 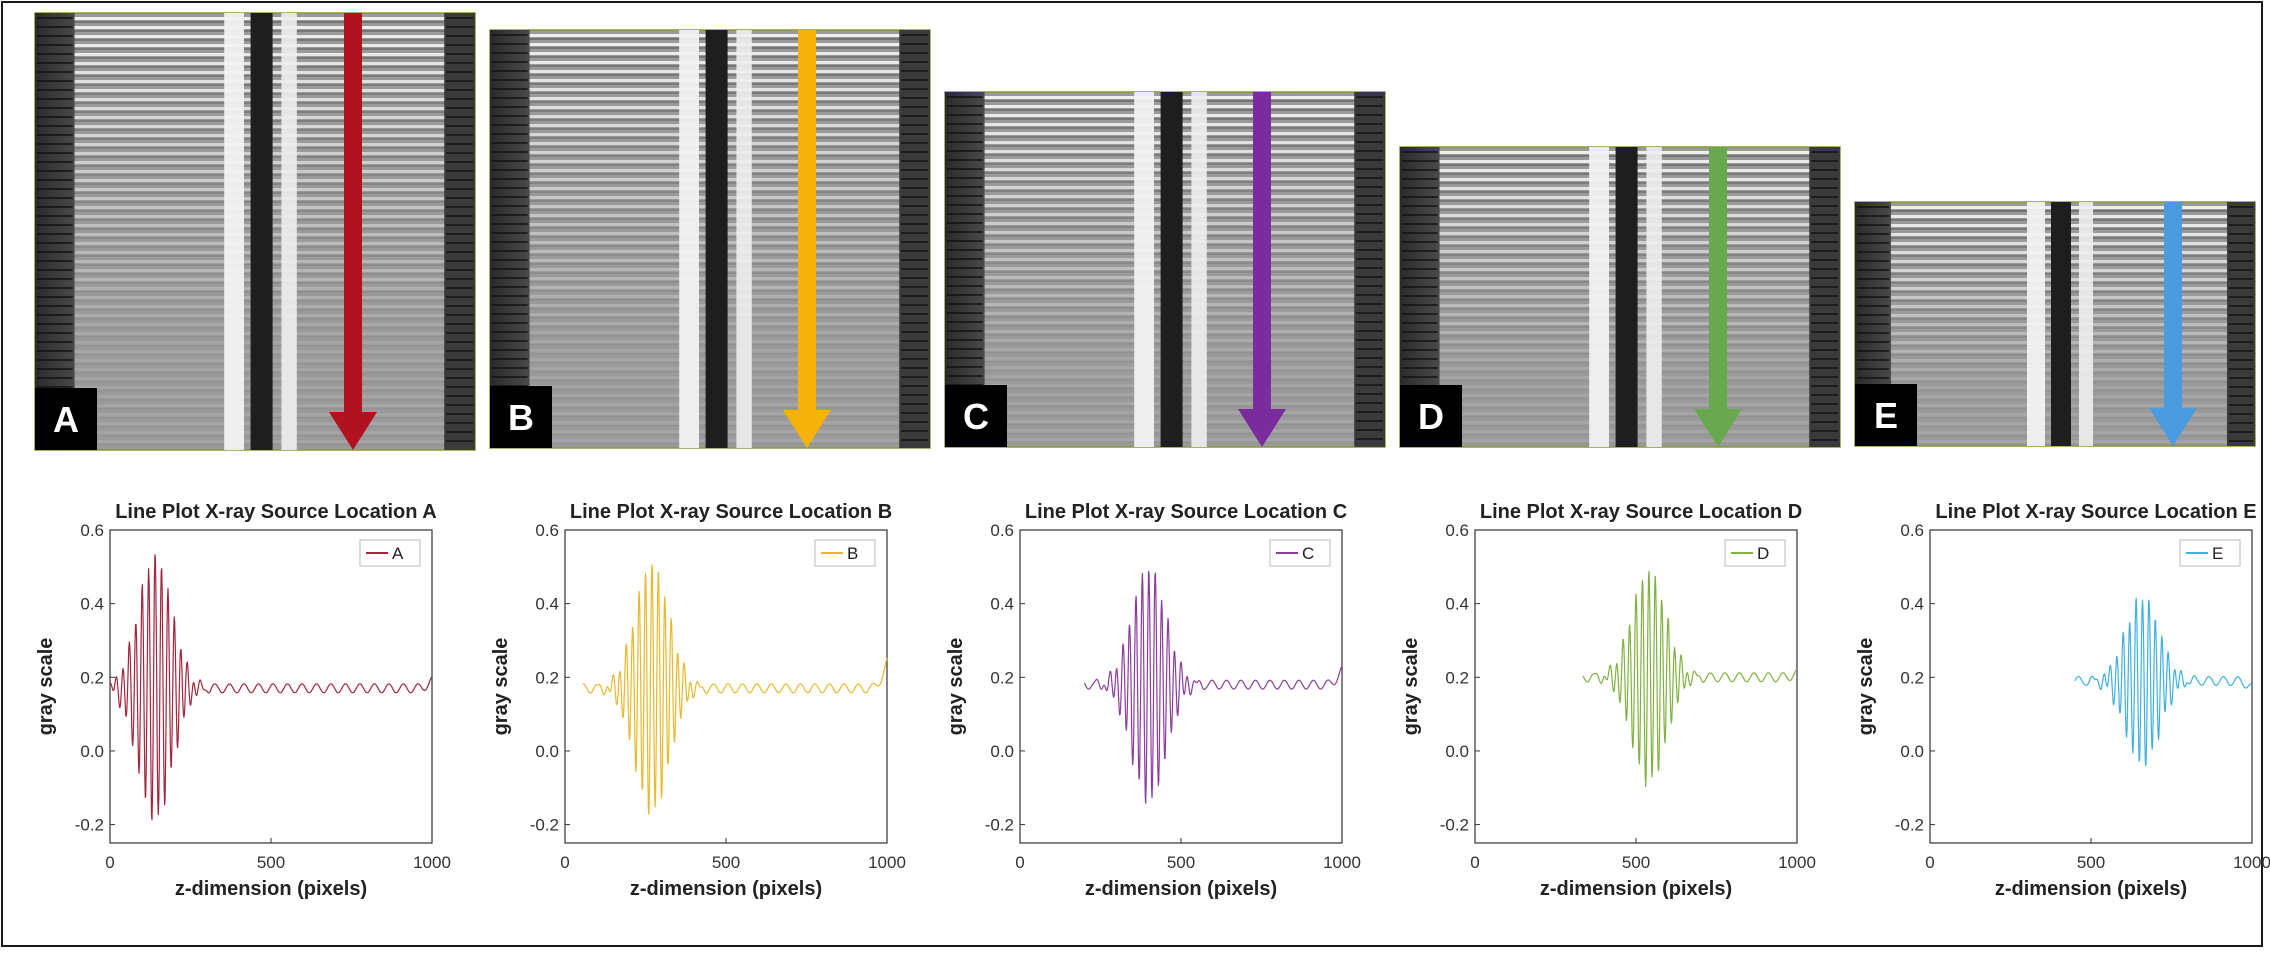 I want to click on y-tick-label: 0.6, so click(x=1002, y=530).